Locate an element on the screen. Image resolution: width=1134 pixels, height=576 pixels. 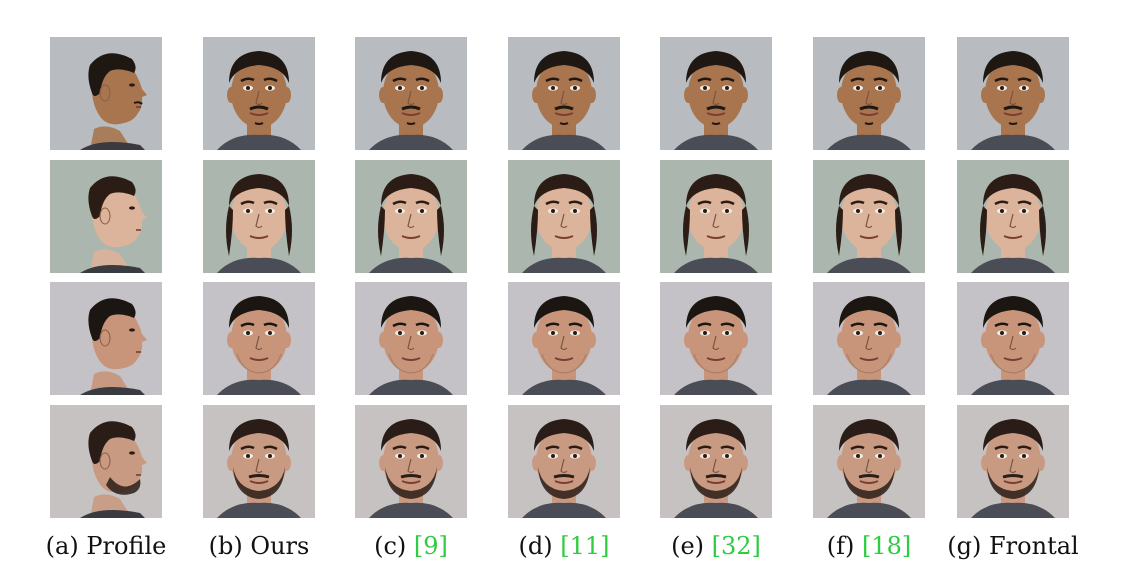
citation-link: [18] is located at coordinates (886, 546).